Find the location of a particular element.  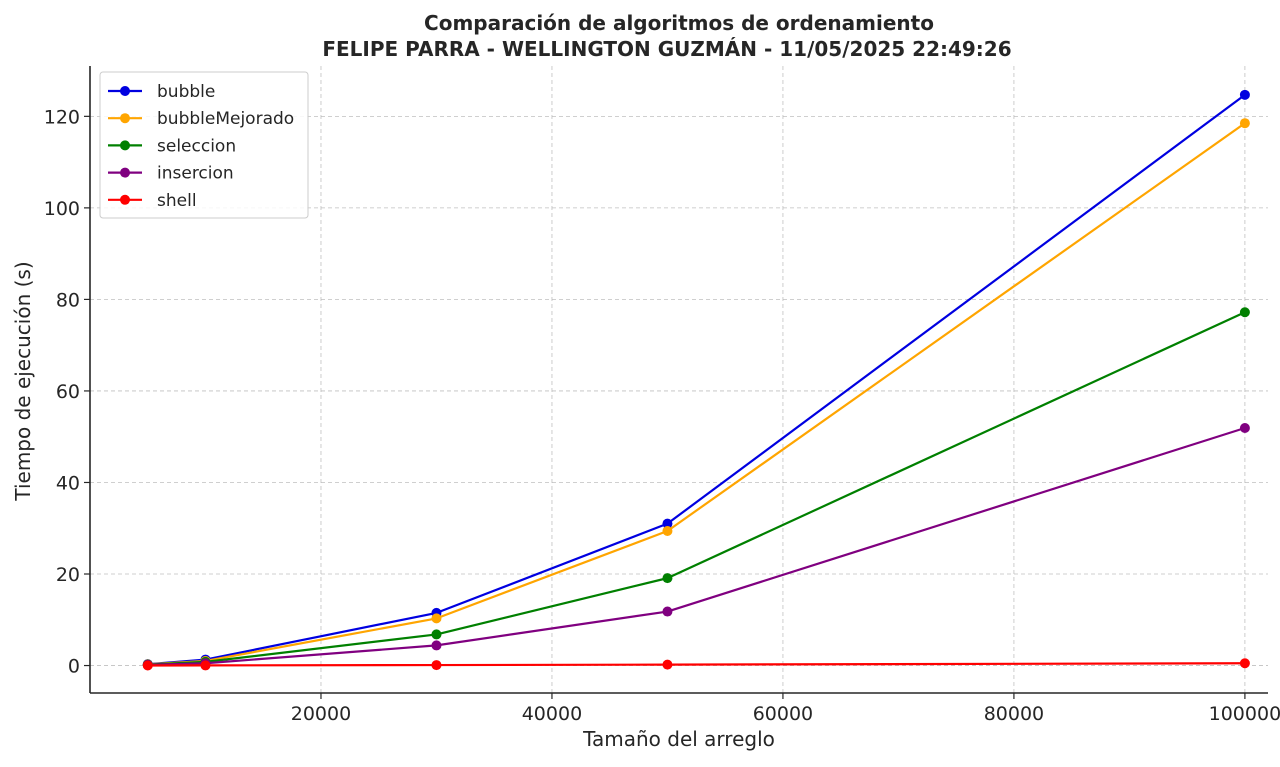

legend-item-seleccion: seleccion is located at coordinates (172, 146).